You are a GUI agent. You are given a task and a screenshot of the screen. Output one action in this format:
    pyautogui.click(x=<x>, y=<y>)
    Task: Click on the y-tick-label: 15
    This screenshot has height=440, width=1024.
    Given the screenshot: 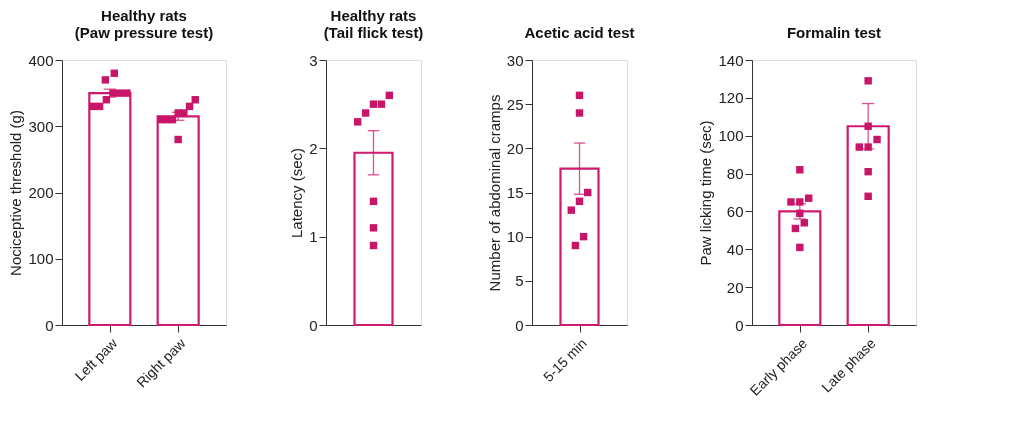 What is the action you would take?
    pyautogui.click(x=515, y=192)
    